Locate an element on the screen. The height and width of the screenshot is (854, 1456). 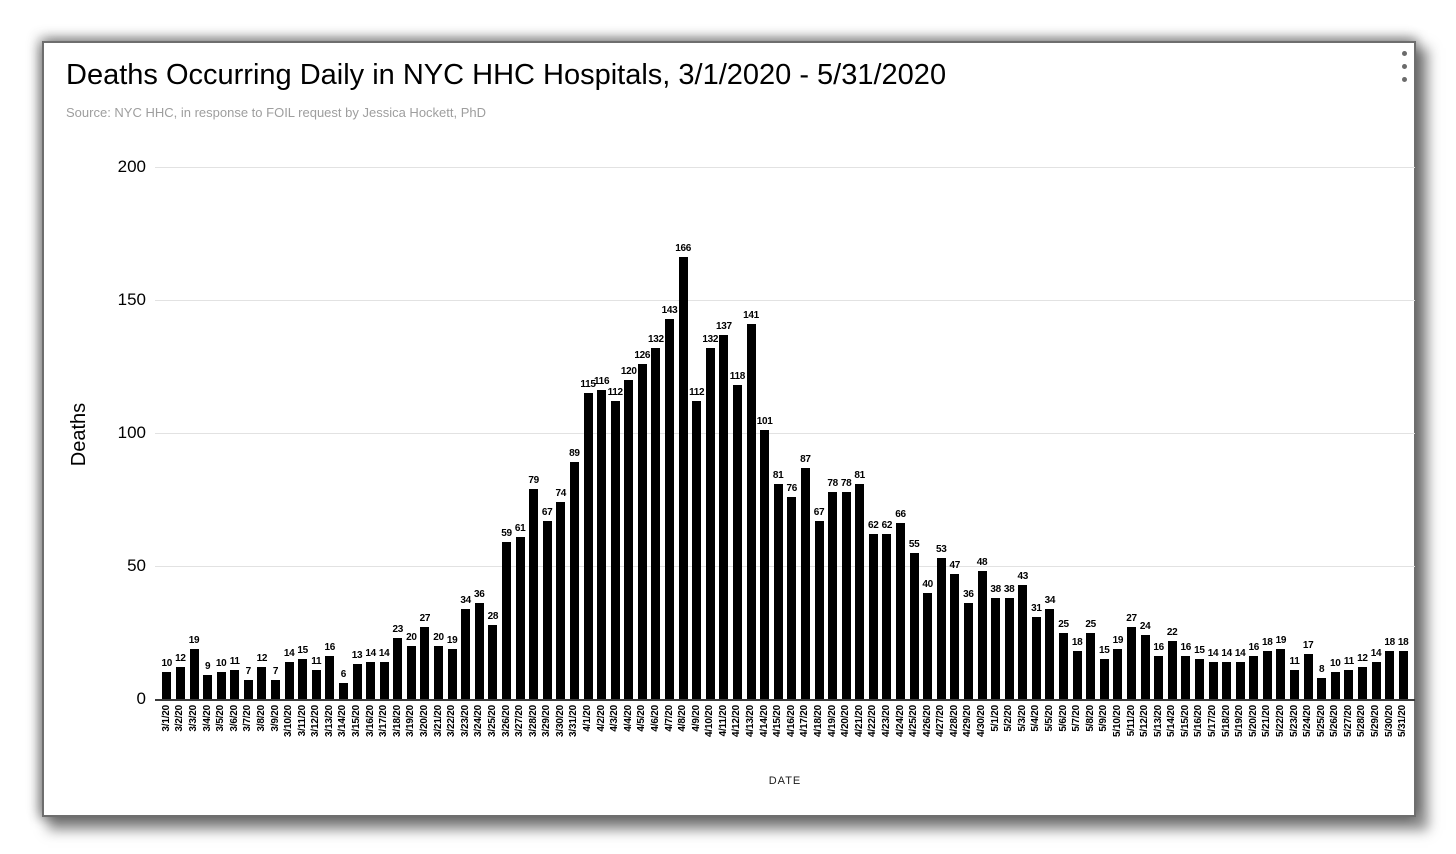
x-tick-label: 5/28/20 is located at coordinates (1362, 721).